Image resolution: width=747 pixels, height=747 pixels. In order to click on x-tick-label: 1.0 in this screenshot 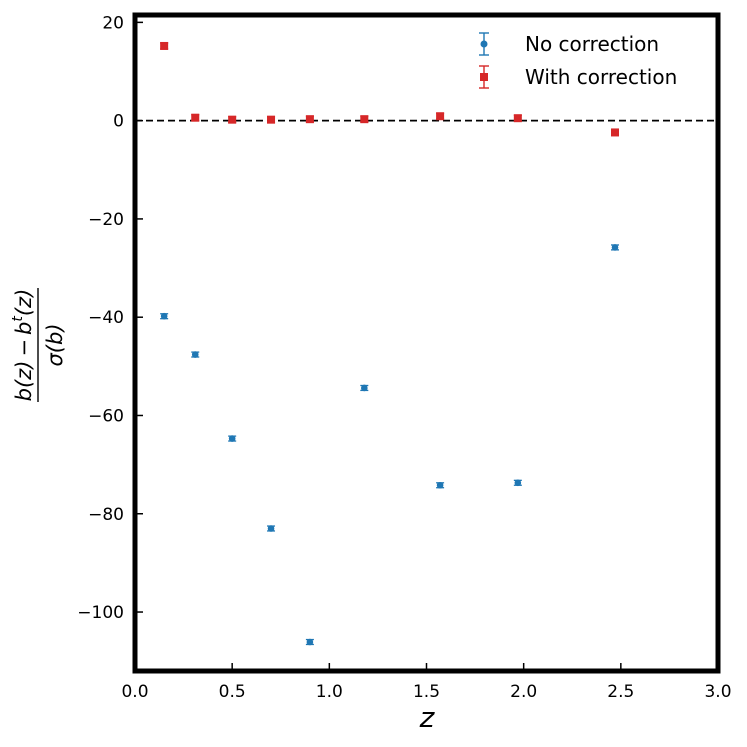, I will do `click(329, 692)`.